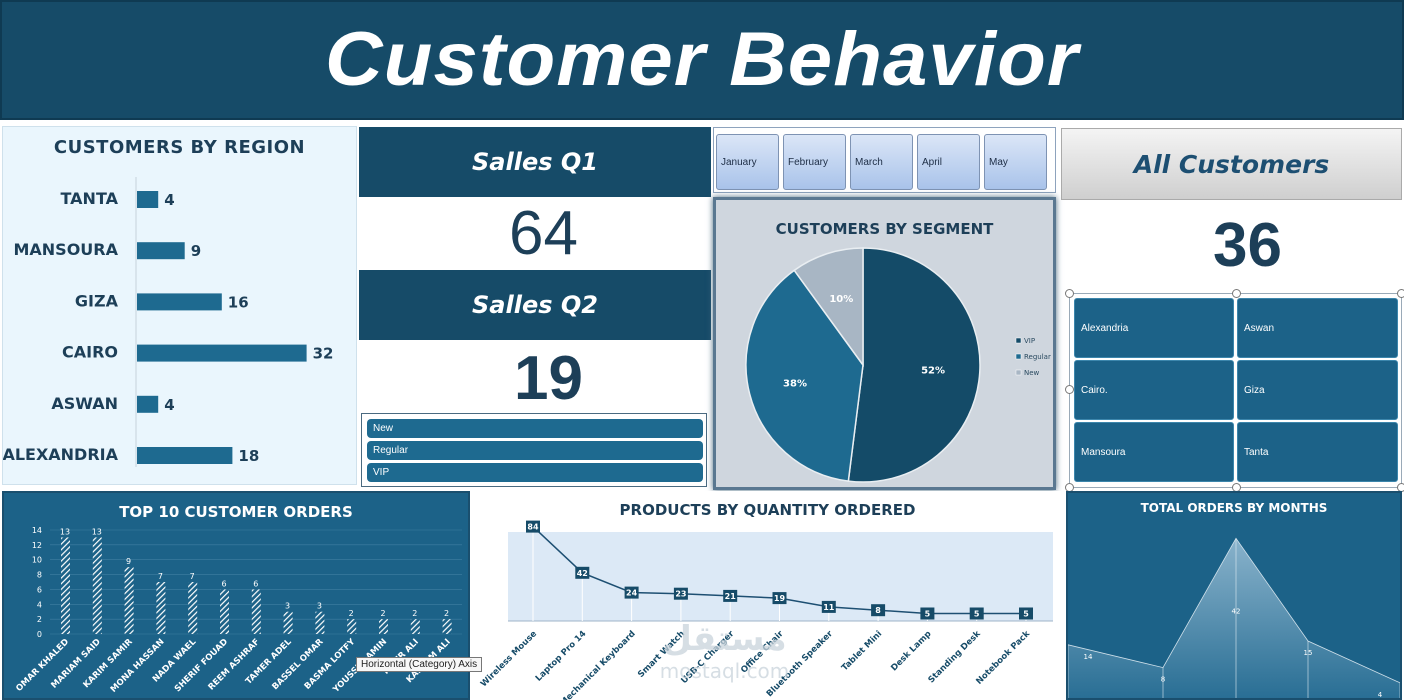 The image size is (1404, 700). I want to click on city-cairo-button: Cairo., so click(1154, 390).